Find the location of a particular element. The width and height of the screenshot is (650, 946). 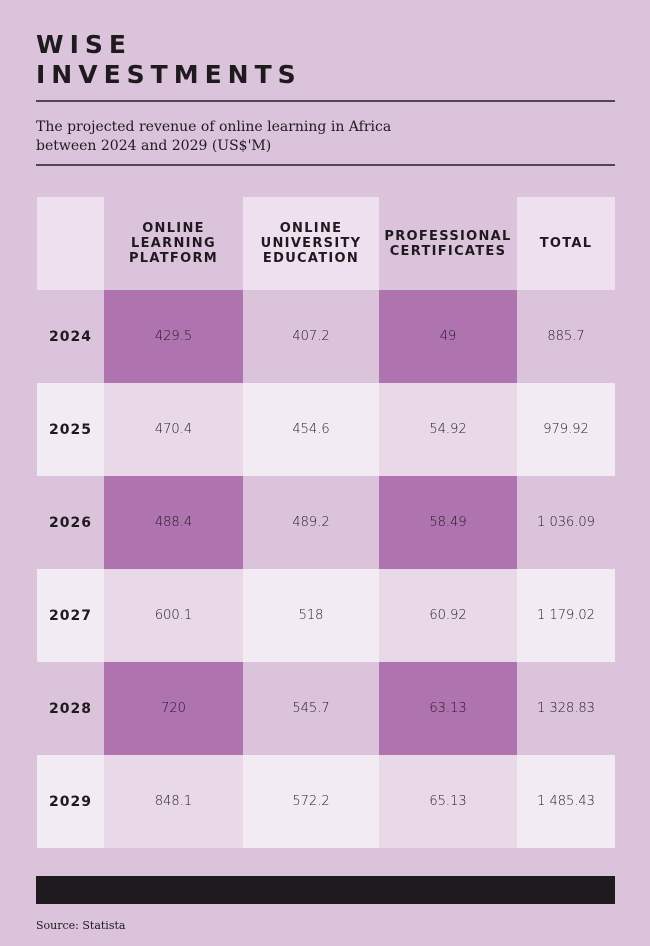

value-cell: 60.92 is located at coordinates (448, 615).